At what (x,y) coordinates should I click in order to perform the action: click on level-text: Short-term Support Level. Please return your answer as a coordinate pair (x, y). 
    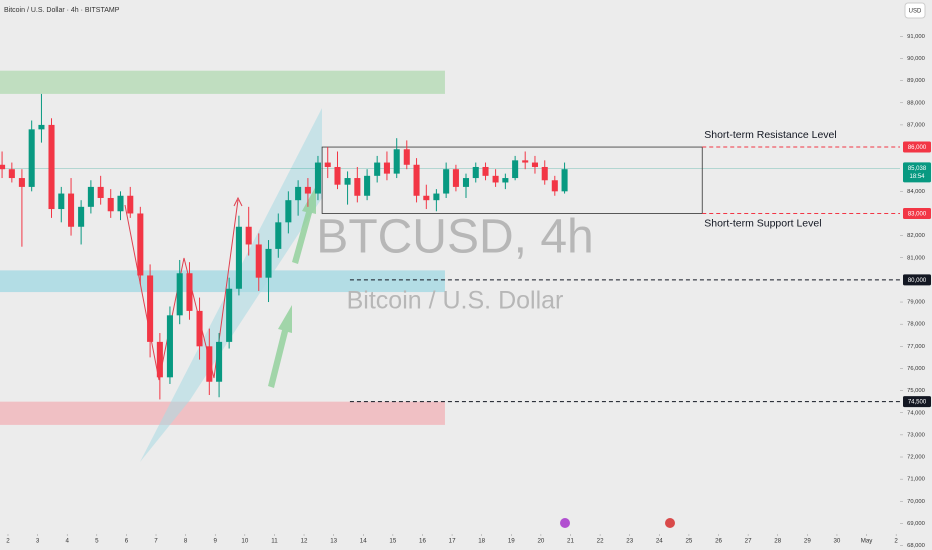
    Looking at the image, I should click on (762, 223).